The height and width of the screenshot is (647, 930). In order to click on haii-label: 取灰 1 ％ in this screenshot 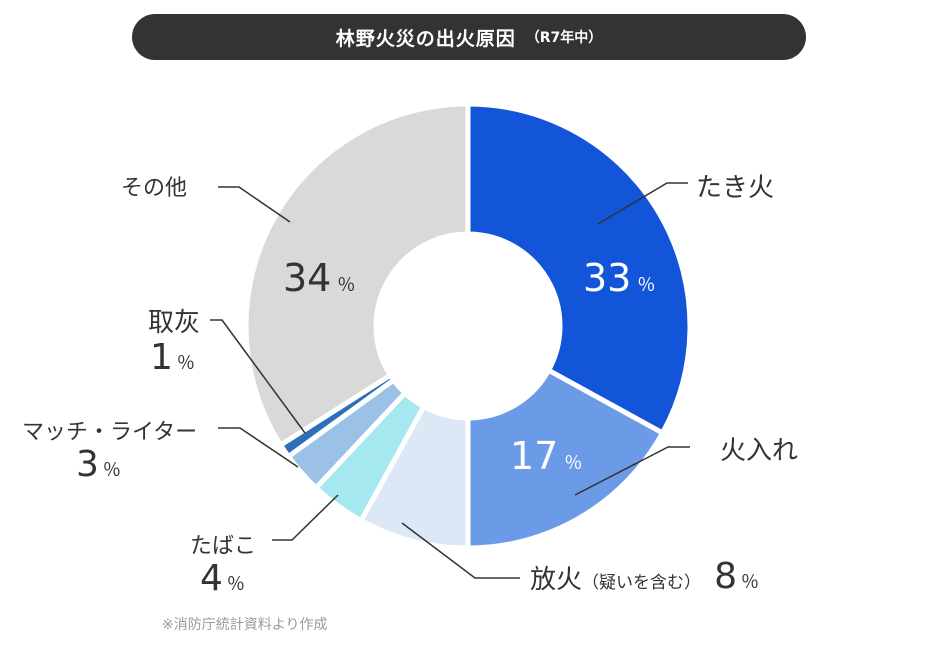, I will do `click(174, 340)`.